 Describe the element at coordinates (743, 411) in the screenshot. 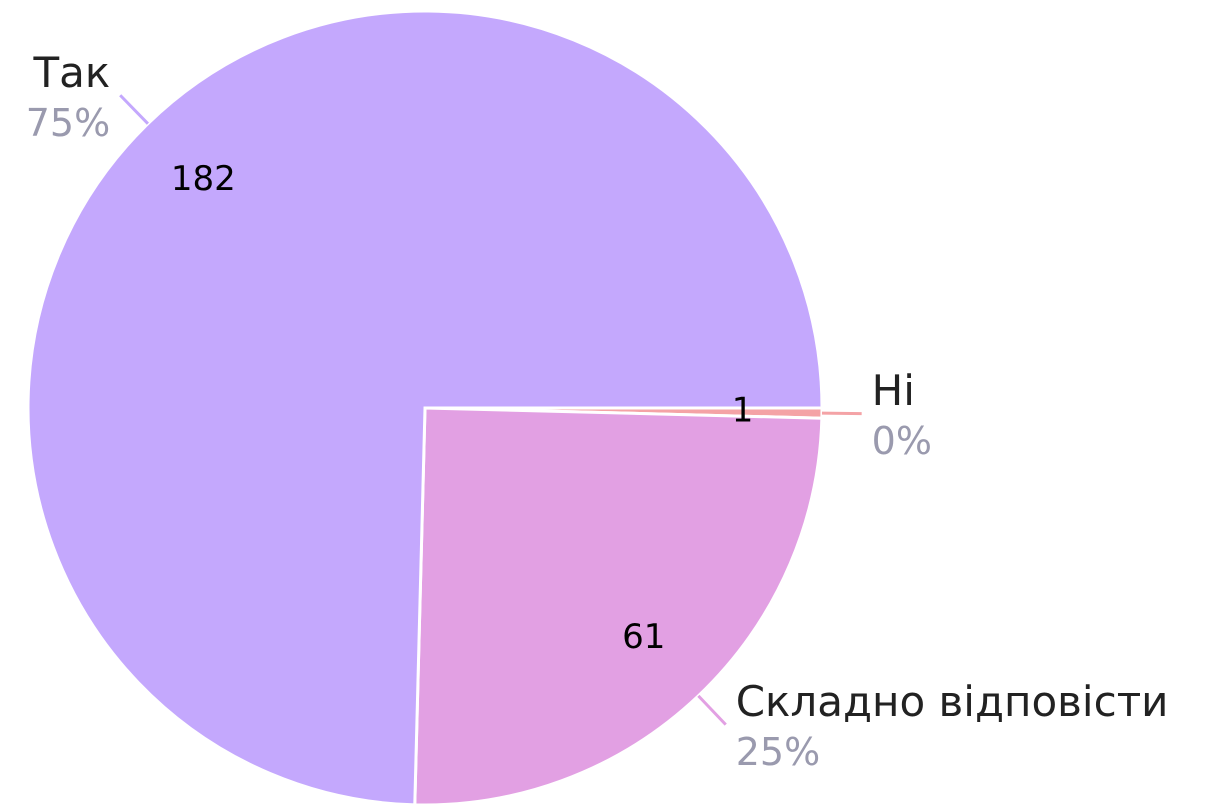

I see `slice-value: 1` at that location.